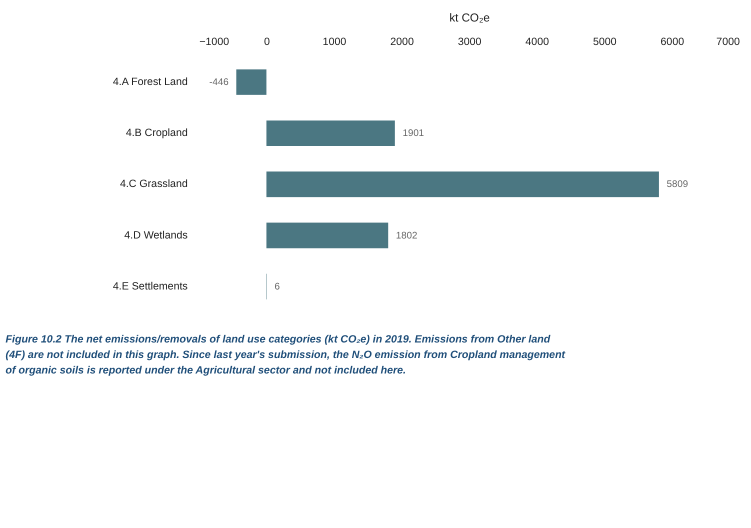 The height and width of the screenshot is (528, 751). Describe the element at coordinates (402, 42) in the screenshot. I see `x-tick-label: 2000` at that location.